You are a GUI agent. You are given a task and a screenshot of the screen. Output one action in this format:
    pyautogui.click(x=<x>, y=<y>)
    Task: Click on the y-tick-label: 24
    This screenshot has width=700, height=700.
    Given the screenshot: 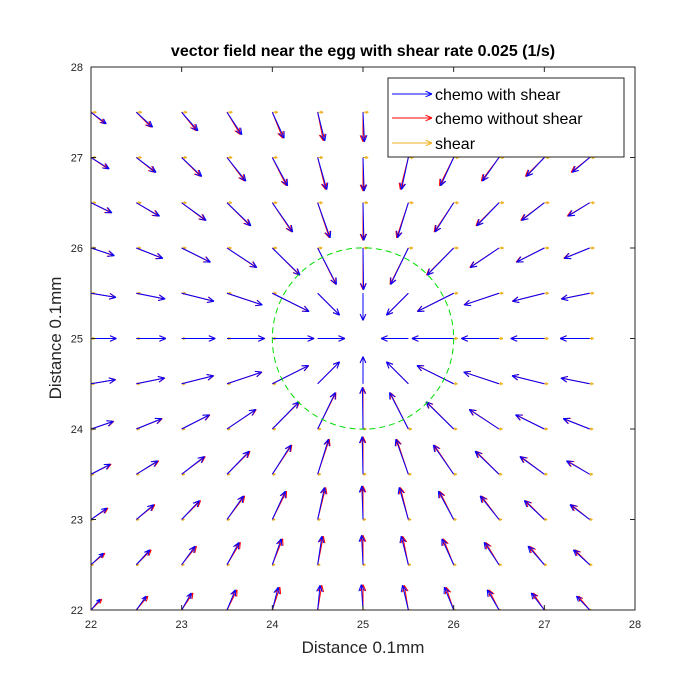 What is the action you would take?
    pyautogui.click(x=77, y=430)
    